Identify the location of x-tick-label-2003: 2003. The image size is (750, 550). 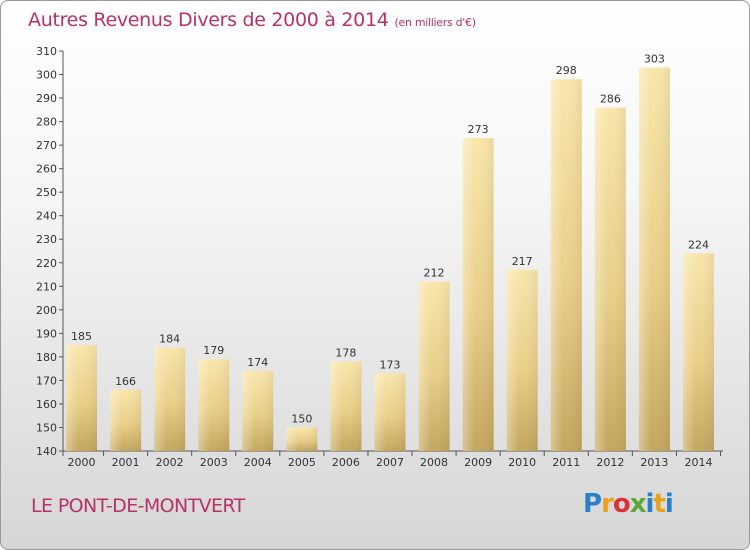
(214, 462).